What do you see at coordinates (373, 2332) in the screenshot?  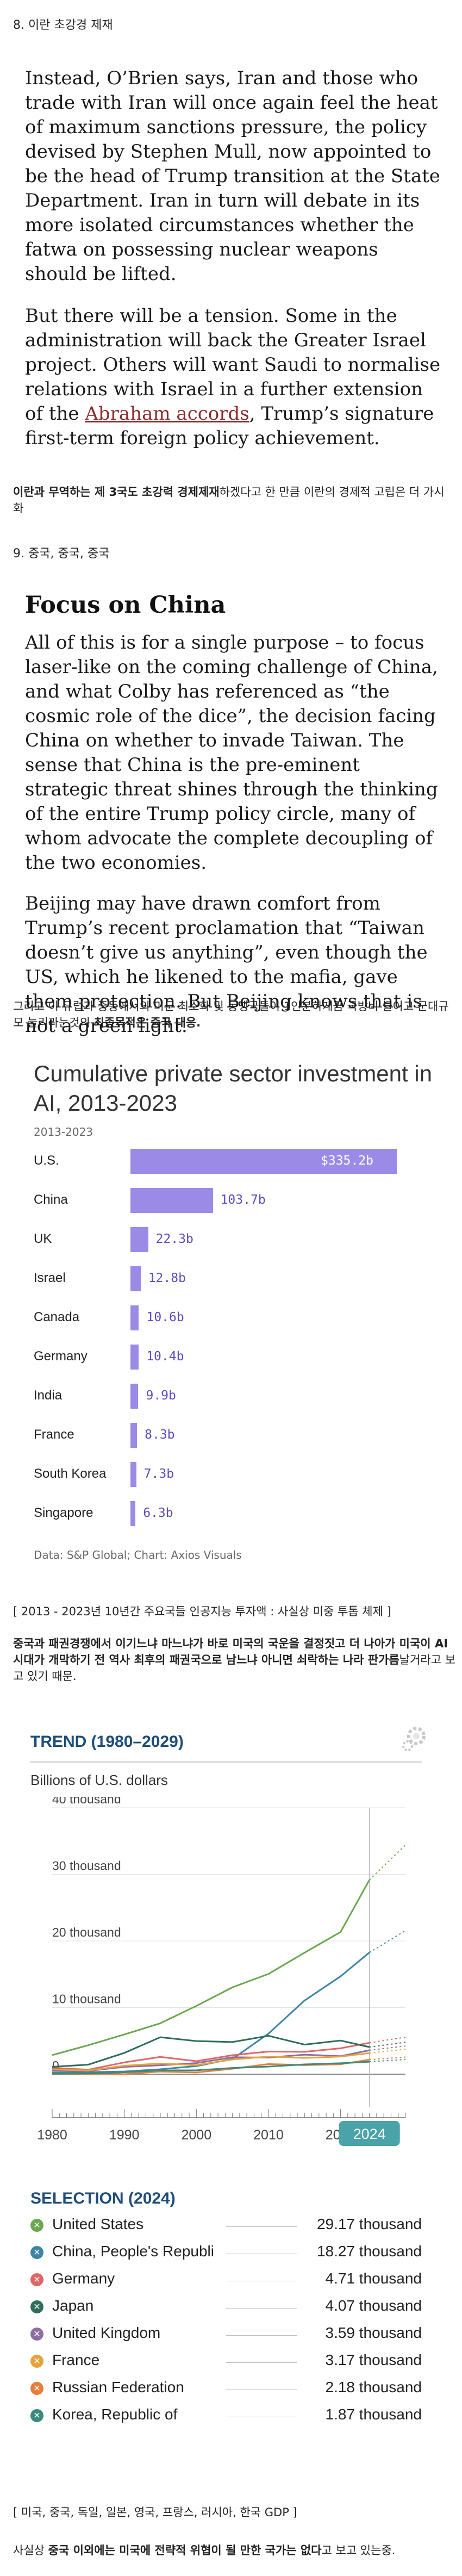 I see `selection-value: 3.59 thousand` at bounding box center [373, 2332].